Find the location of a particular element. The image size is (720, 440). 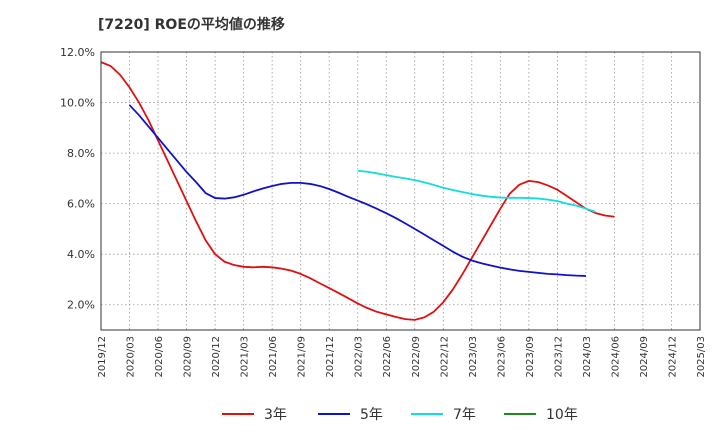

x-tick-label: 2022/06 is located at coordinates (387, 357).